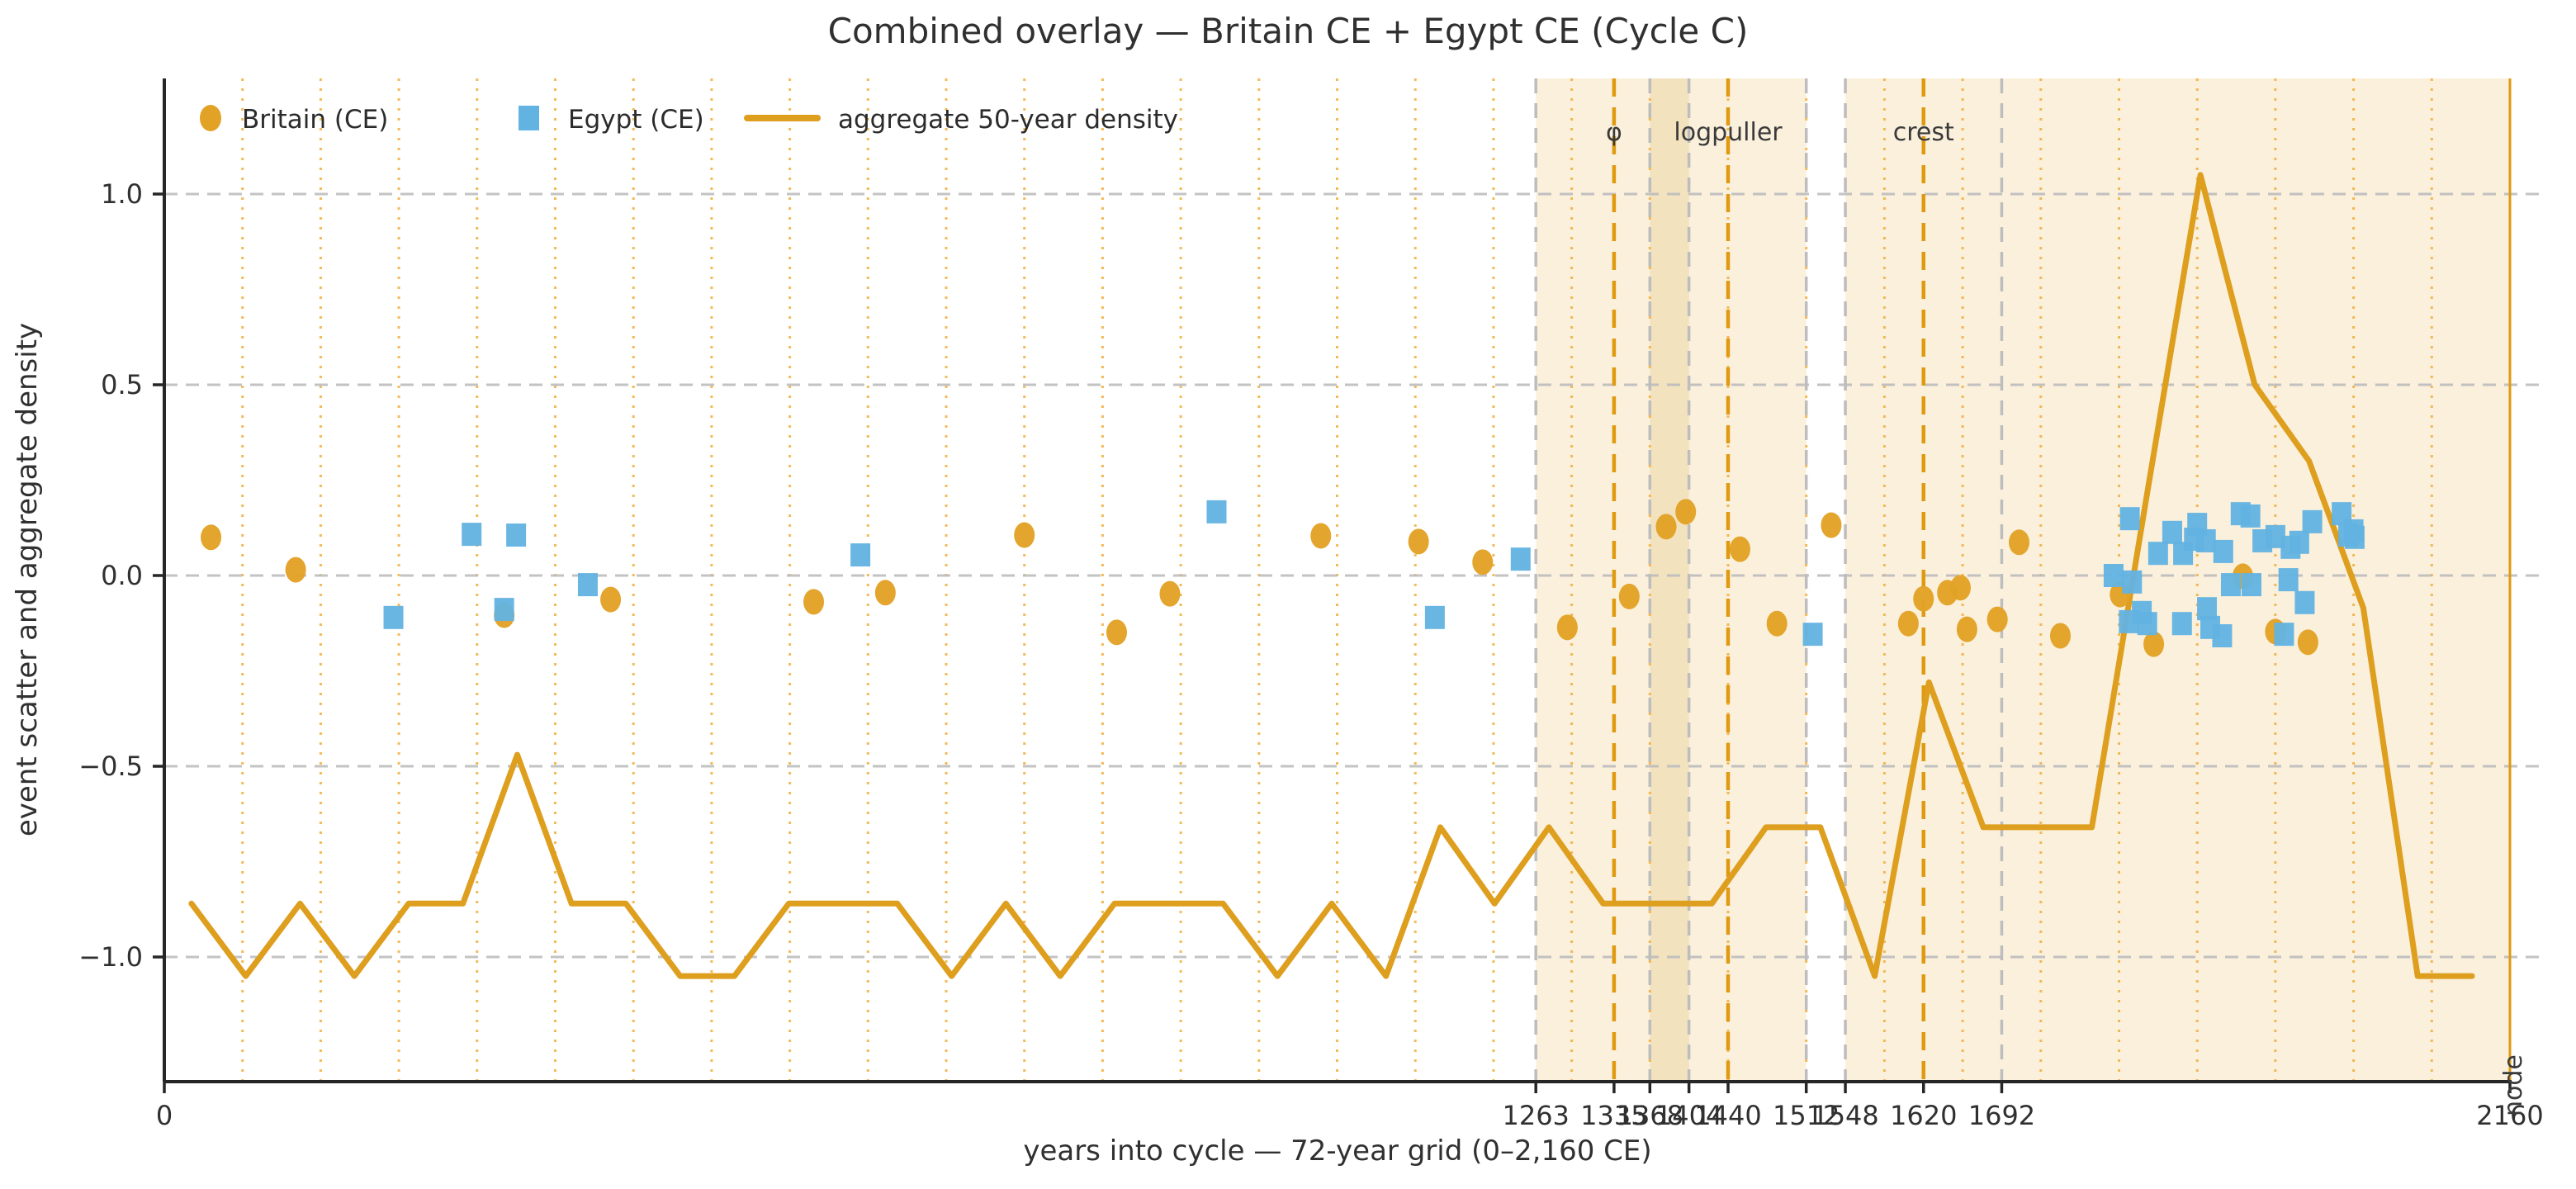 This screenshot has height=1189, width=2576. I want to click on y-tick-label: −1.0, so click(110, 957).